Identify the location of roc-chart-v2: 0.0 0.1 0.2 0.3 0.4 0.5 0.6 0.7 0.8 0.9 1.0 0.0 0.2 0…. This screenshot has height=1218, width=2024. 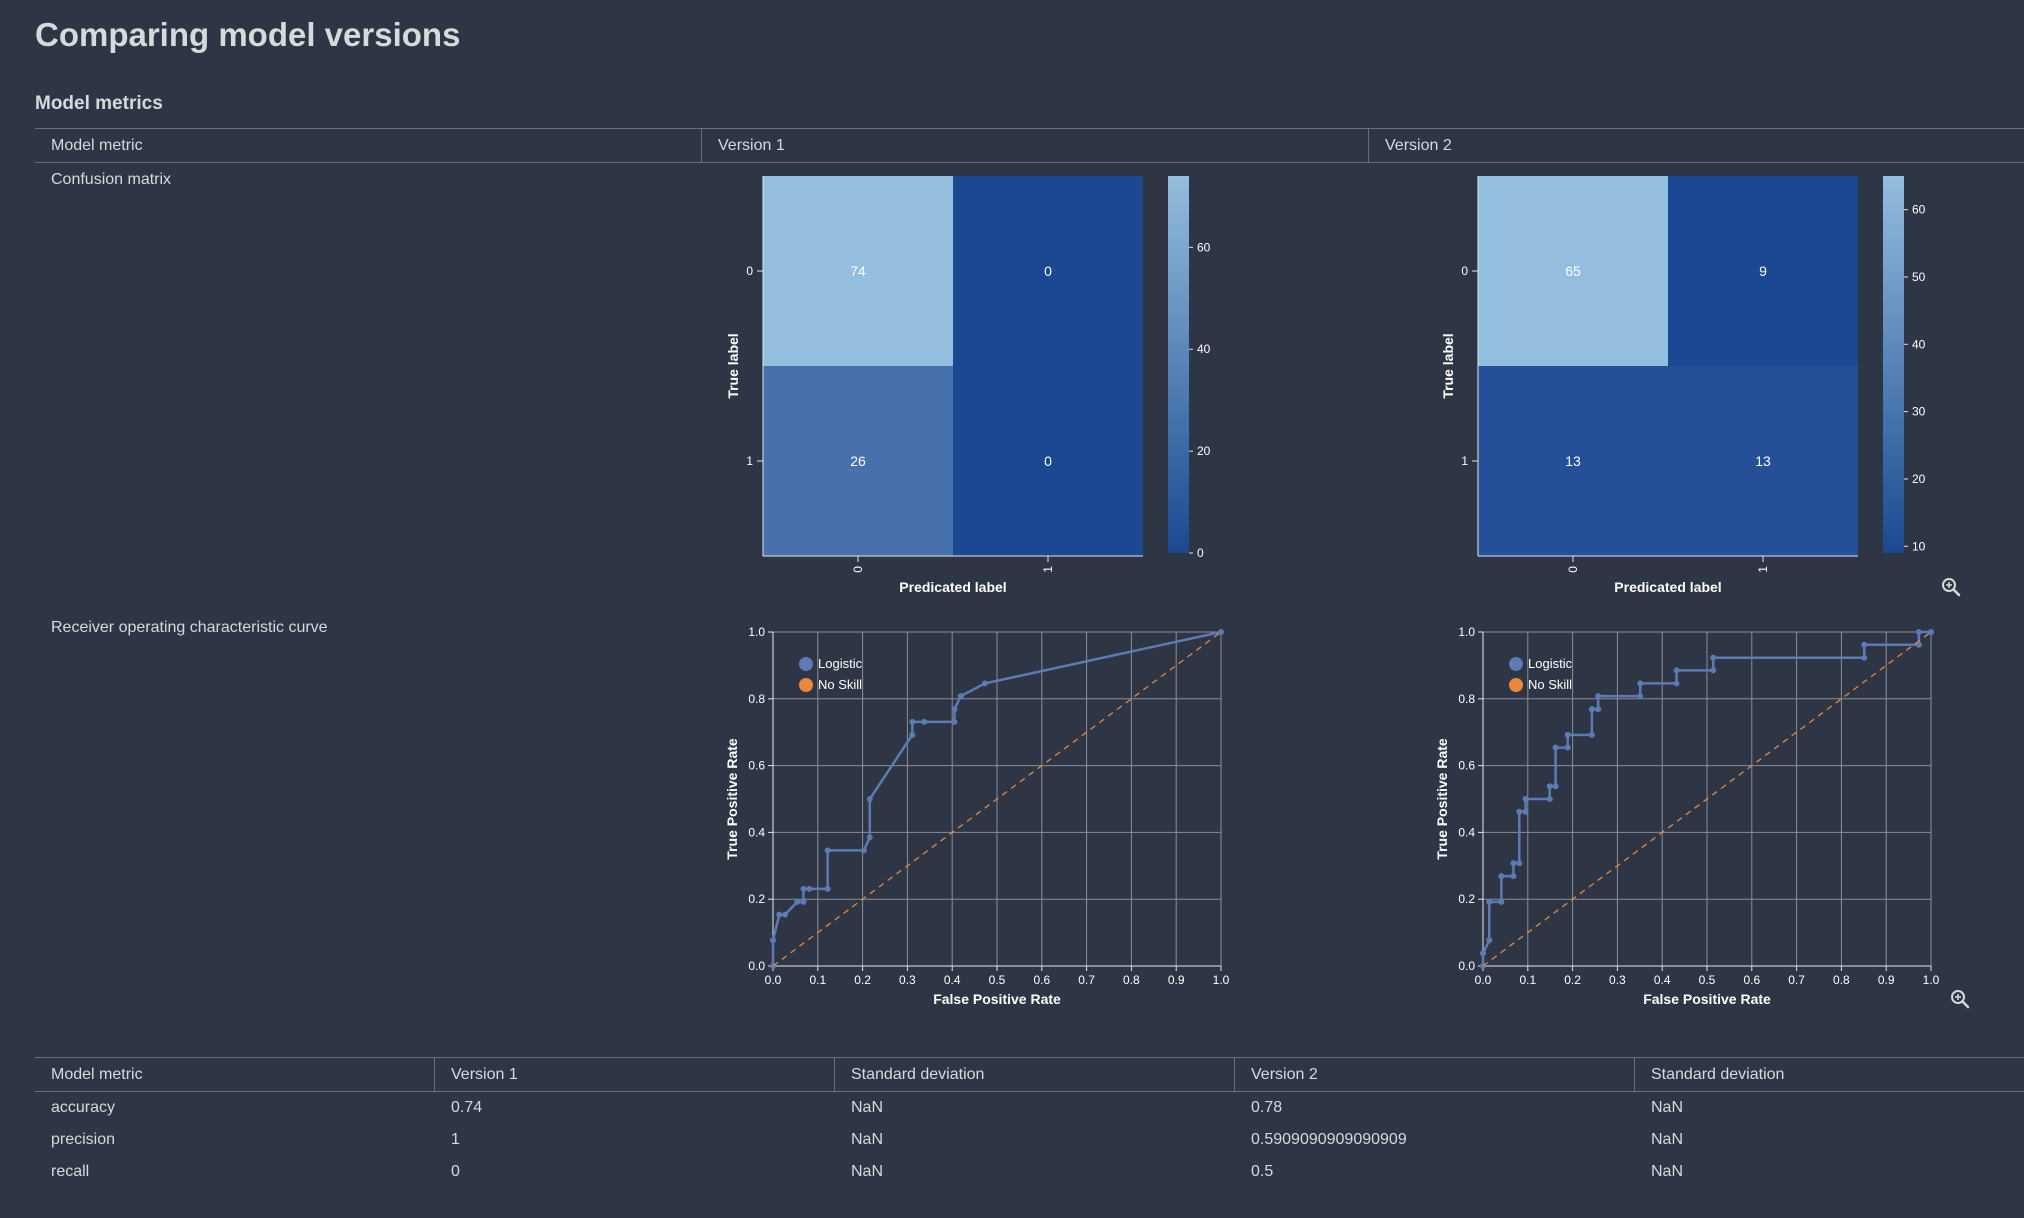
(1687, 816).